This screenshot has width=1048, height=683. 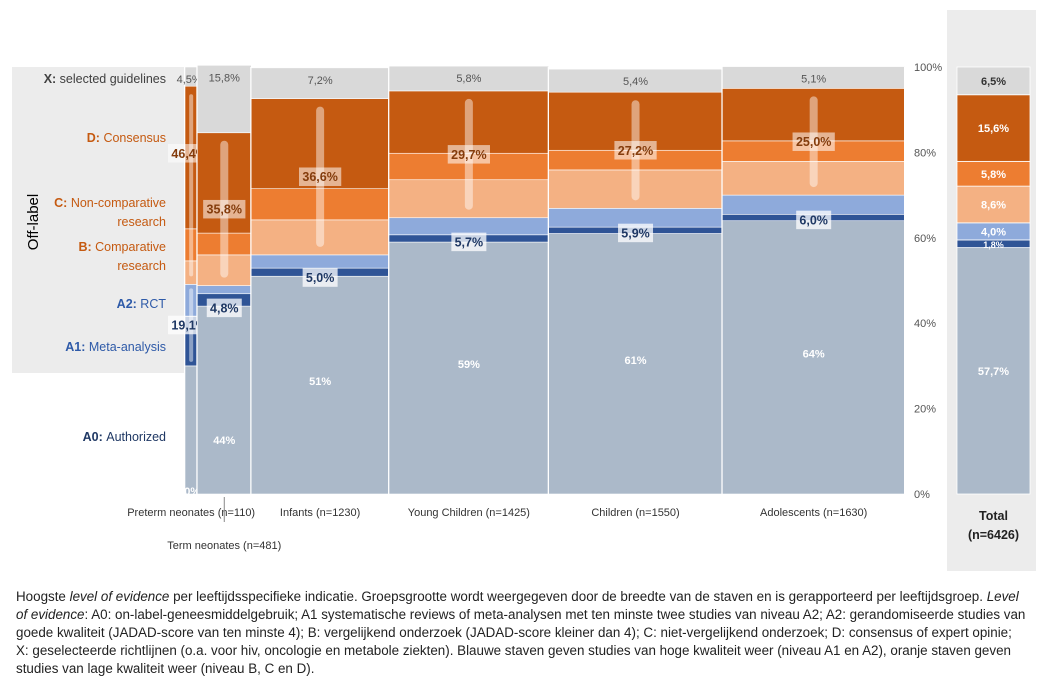 What do you see at coordinates (134, 138) in the screenshot?
I see `legend-name: Consensus` at bounding box center [134, 138].